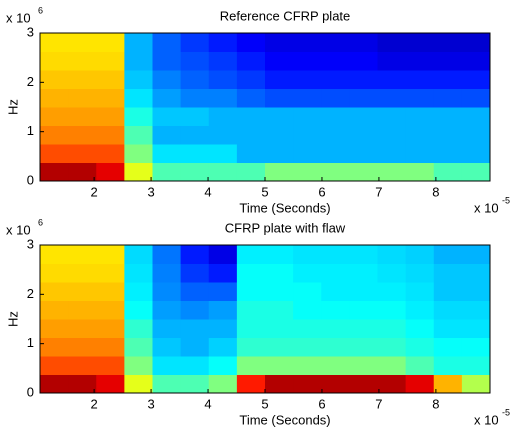 This screenshot has width=514, height=437. Describe the element at coordinates (30, 391) in the screenshot. I see `y-tick-label: 0` at that location.